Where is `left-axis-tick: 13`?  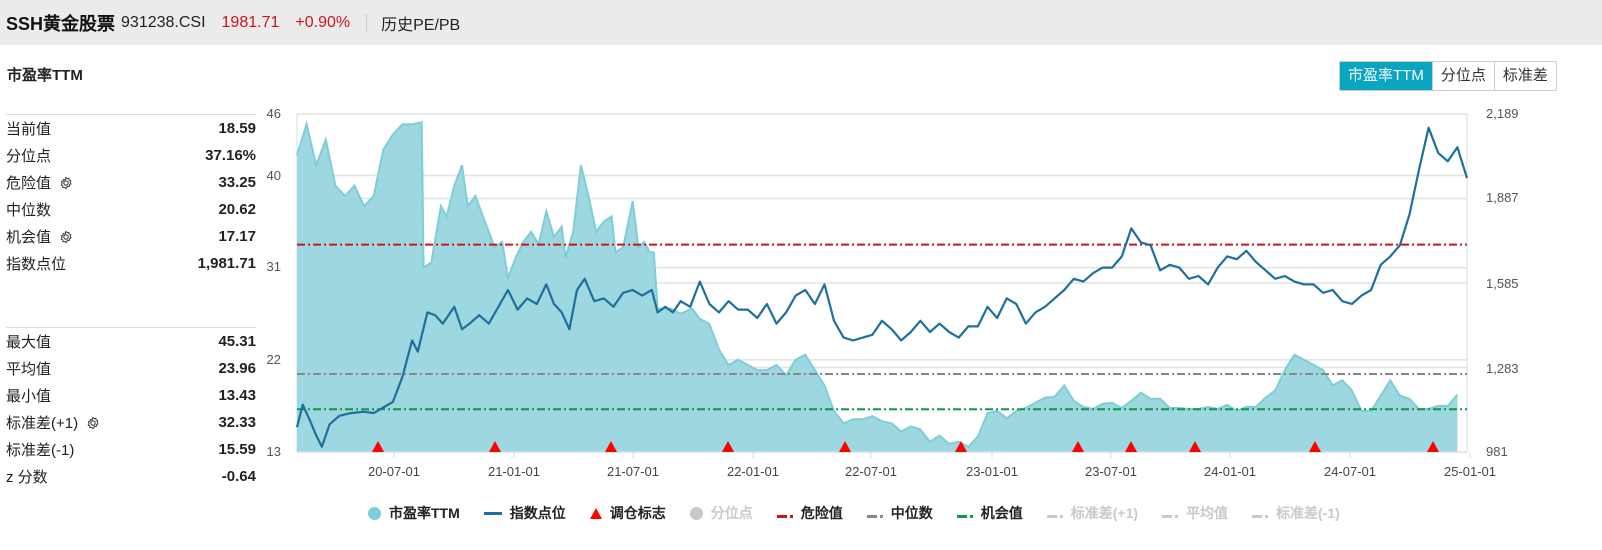
left-axis-tick: 13 is located at coordinates (273, 451).